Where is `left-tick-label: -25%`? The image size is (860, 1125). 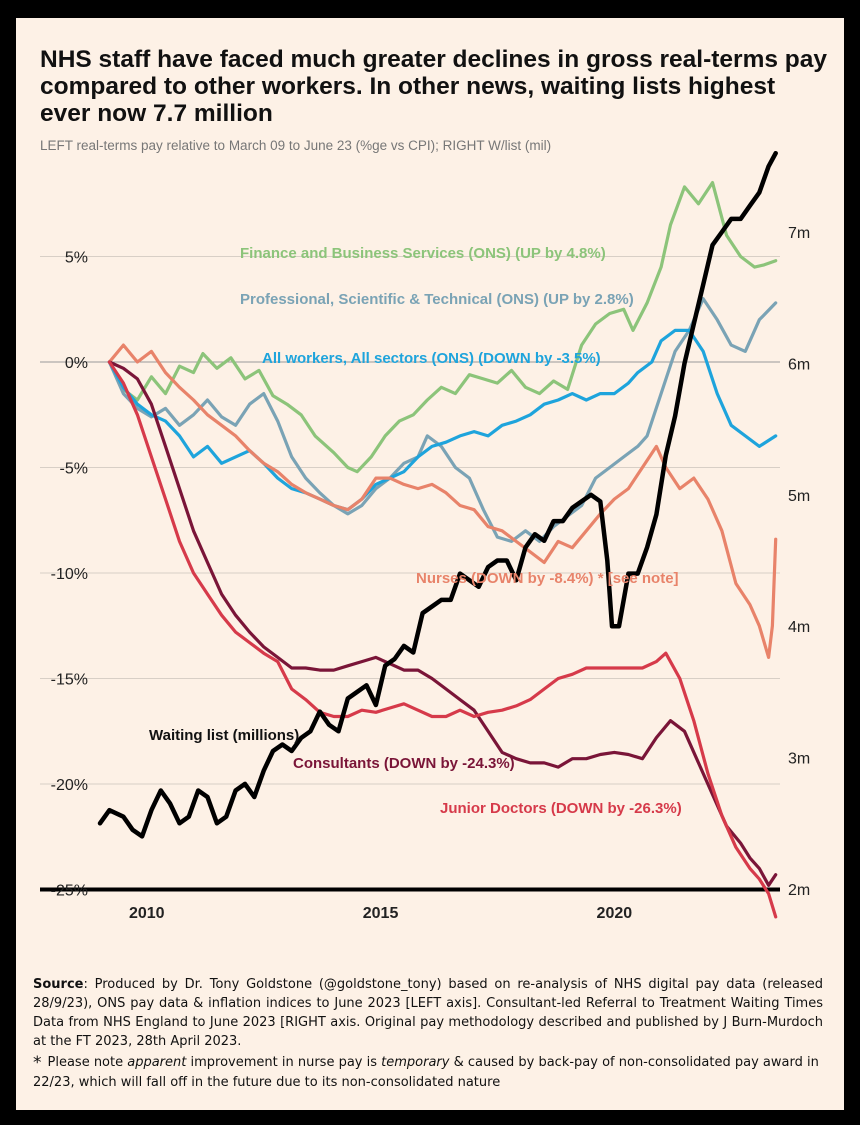 left-tick-label: -25% is located at coordinates (69, 891).